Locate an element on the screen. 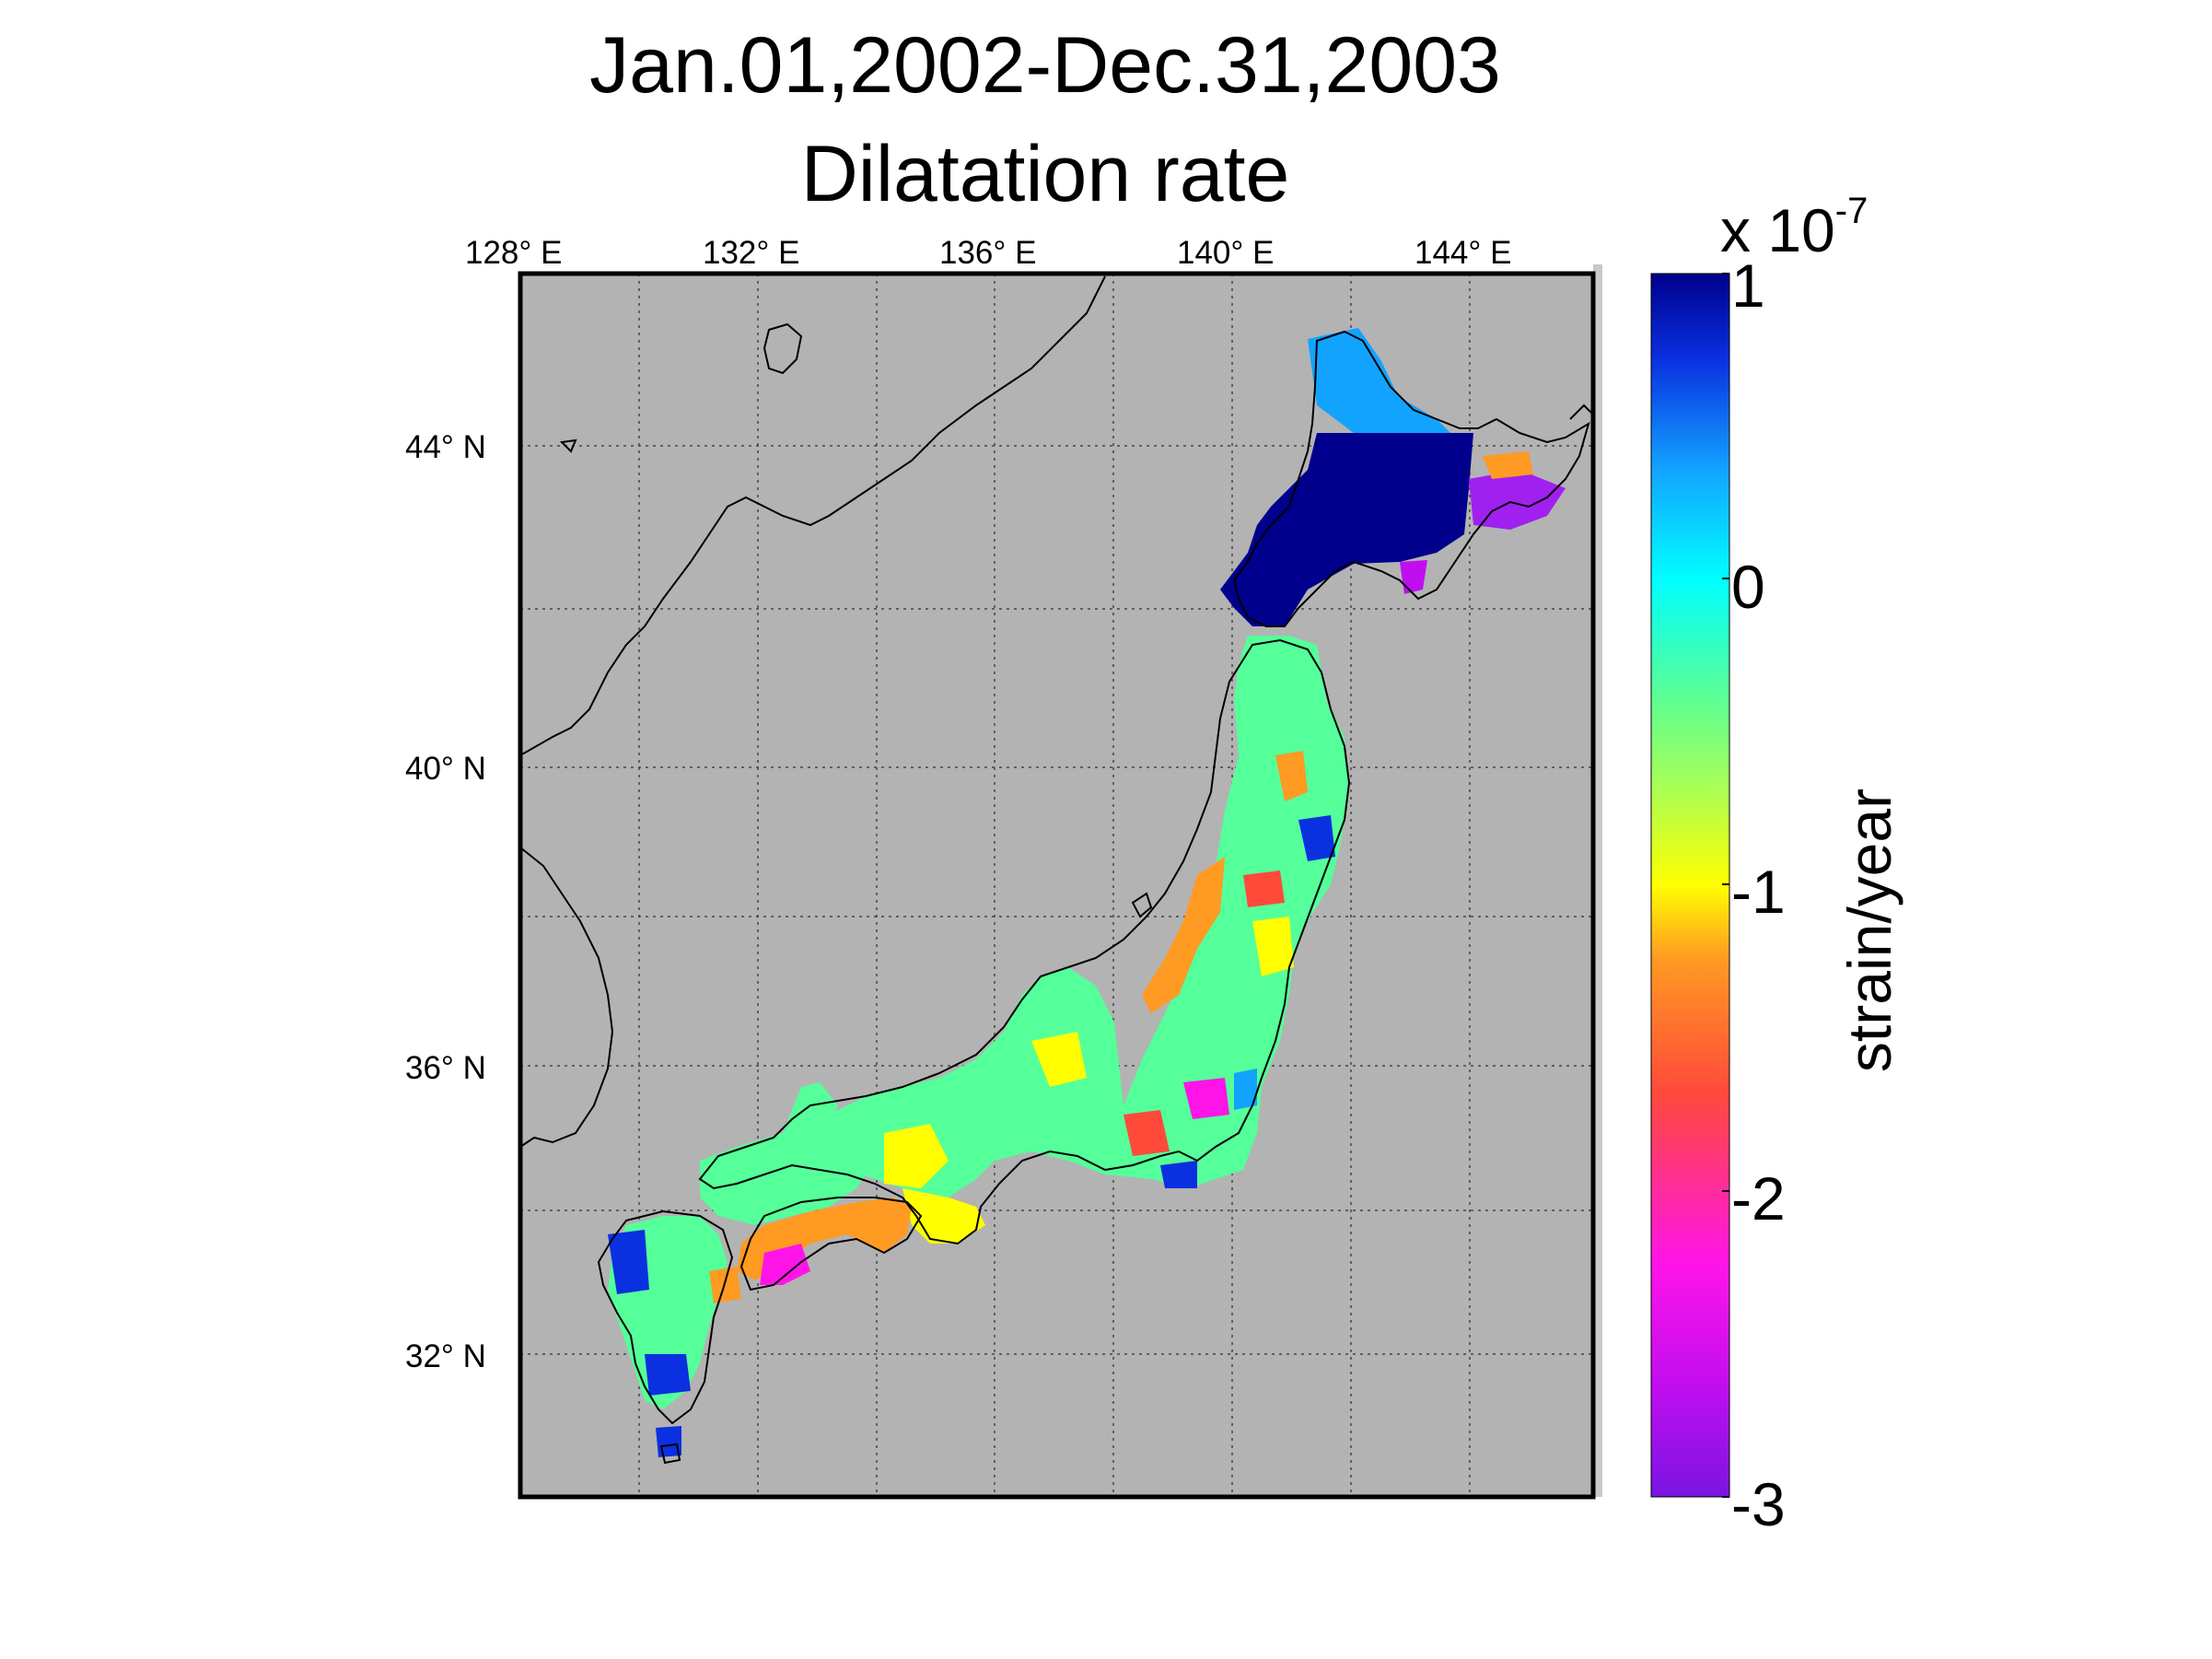 The image size is (2212, 1659). field-kanto-magenta is located at coordinates (1206, 1098).